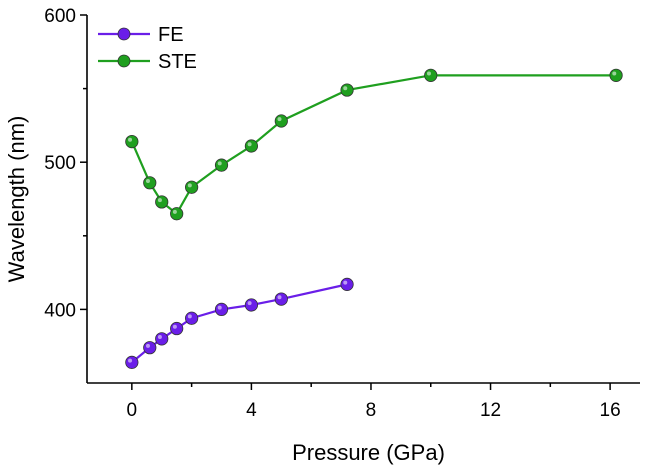 Image resolution: width=649 pixels, height=467 pixels. Describe the element at coordinates (490, 410) in the screenshot. I see `x-tick-label: 12` at that location.